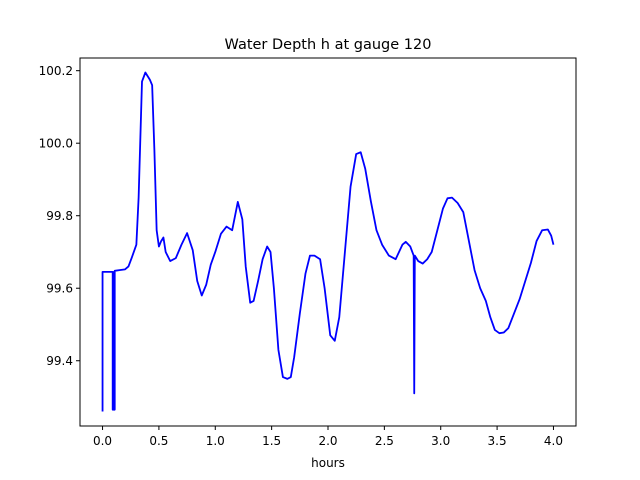 The width and height of the screenshot is (640, 480). I want to click on y-tick-label: 99.8, so click(59, 216).